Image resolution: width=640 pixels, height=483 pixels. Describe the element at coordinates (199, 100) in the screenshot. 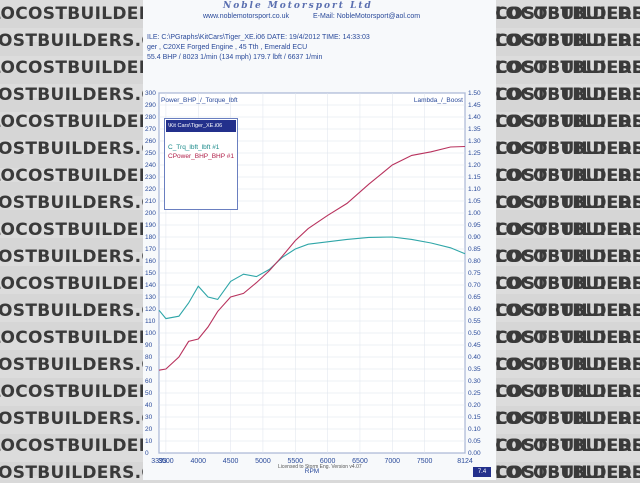

I see `y-axis-label: Power_BHP_/_Torque_lbft` at that location.